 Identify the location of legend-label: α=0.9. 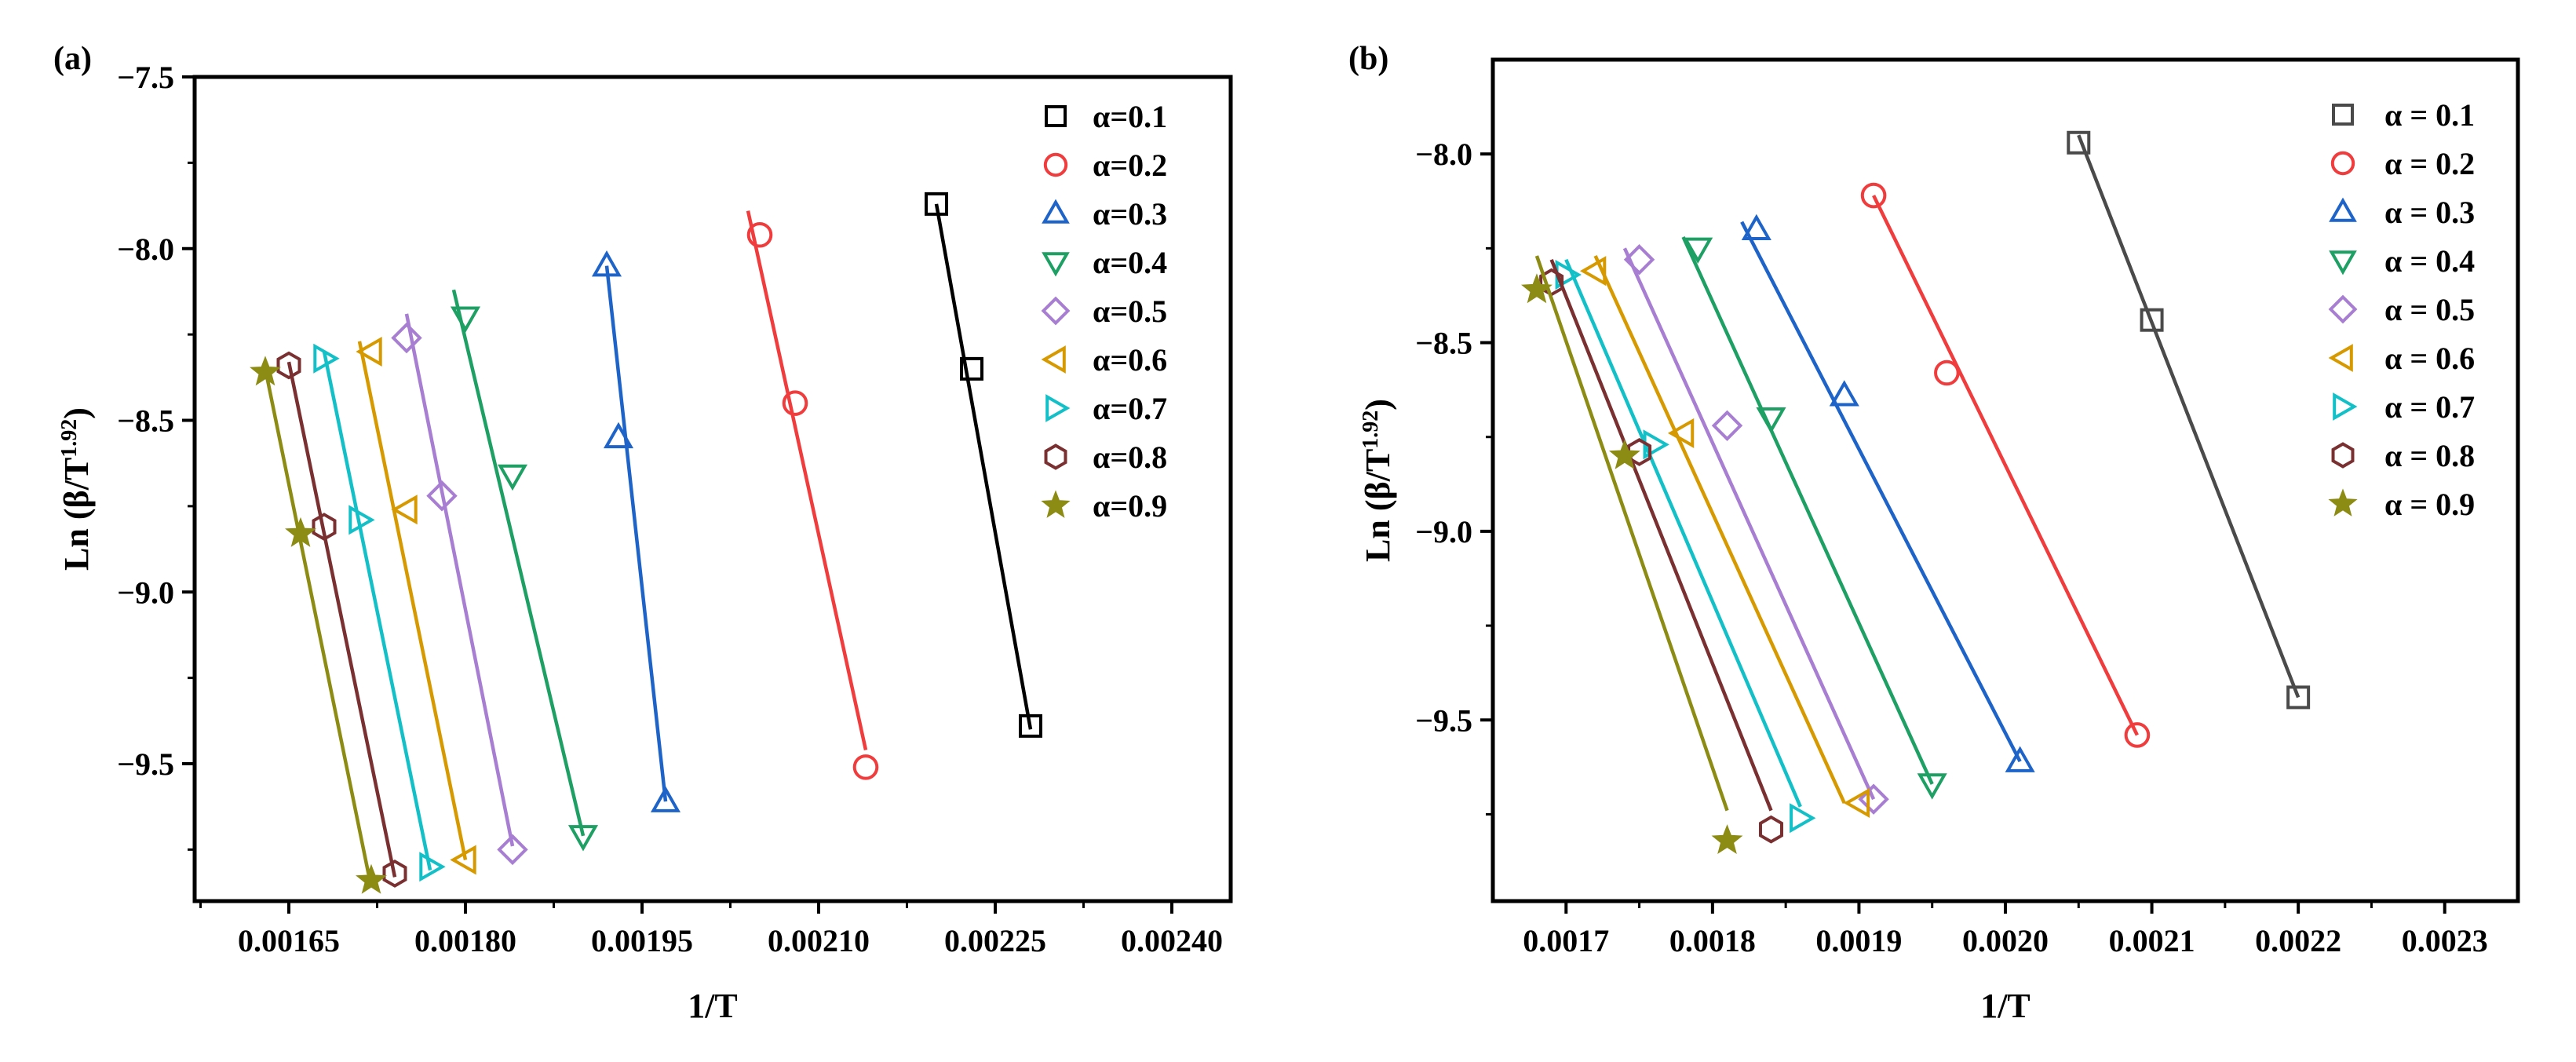
(1130, 506).